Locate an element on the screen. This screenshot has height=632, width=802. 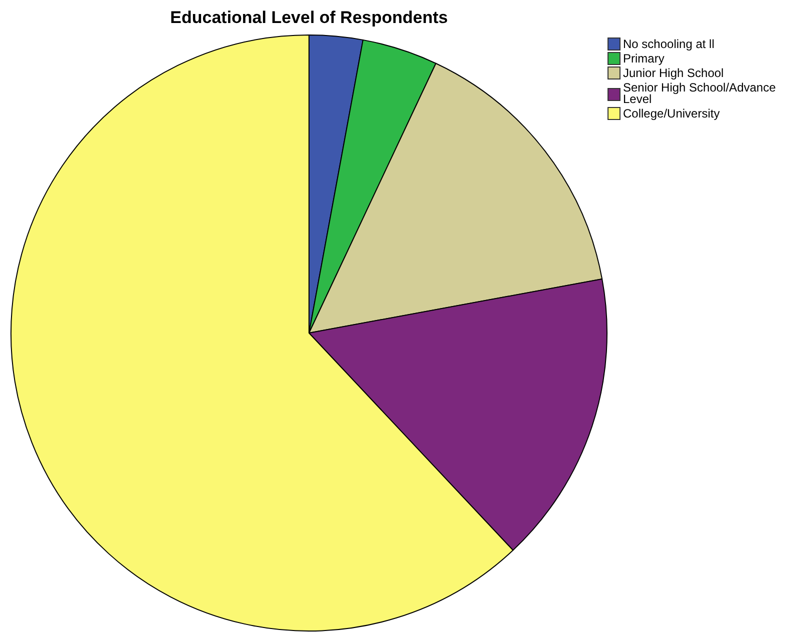
legend-label: Senior High School/Advance Level is located at coordinates (699, 93).